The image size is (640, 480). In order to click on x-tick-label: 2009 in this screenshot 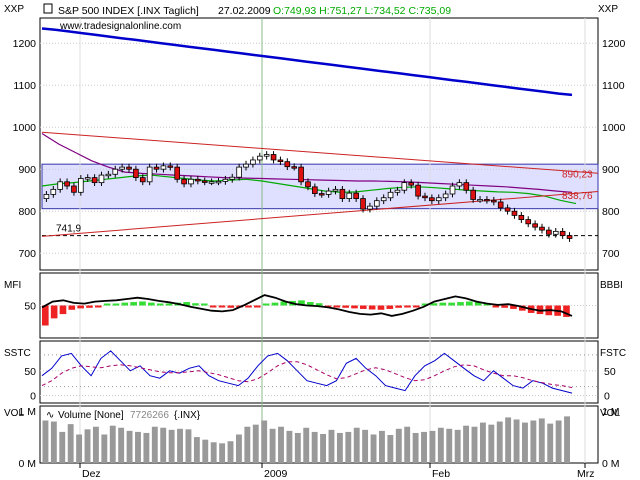, I will do `click(276, 474)`.